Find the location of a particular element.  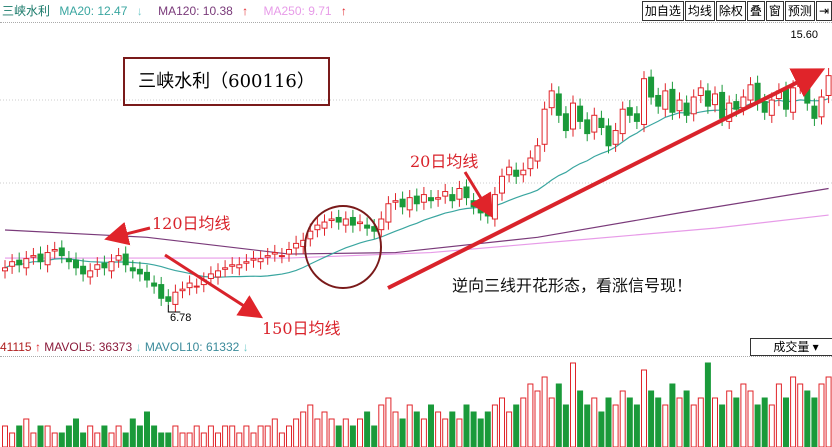

ma20-annotation: 20日均线 is located at coordinates (444, 161).